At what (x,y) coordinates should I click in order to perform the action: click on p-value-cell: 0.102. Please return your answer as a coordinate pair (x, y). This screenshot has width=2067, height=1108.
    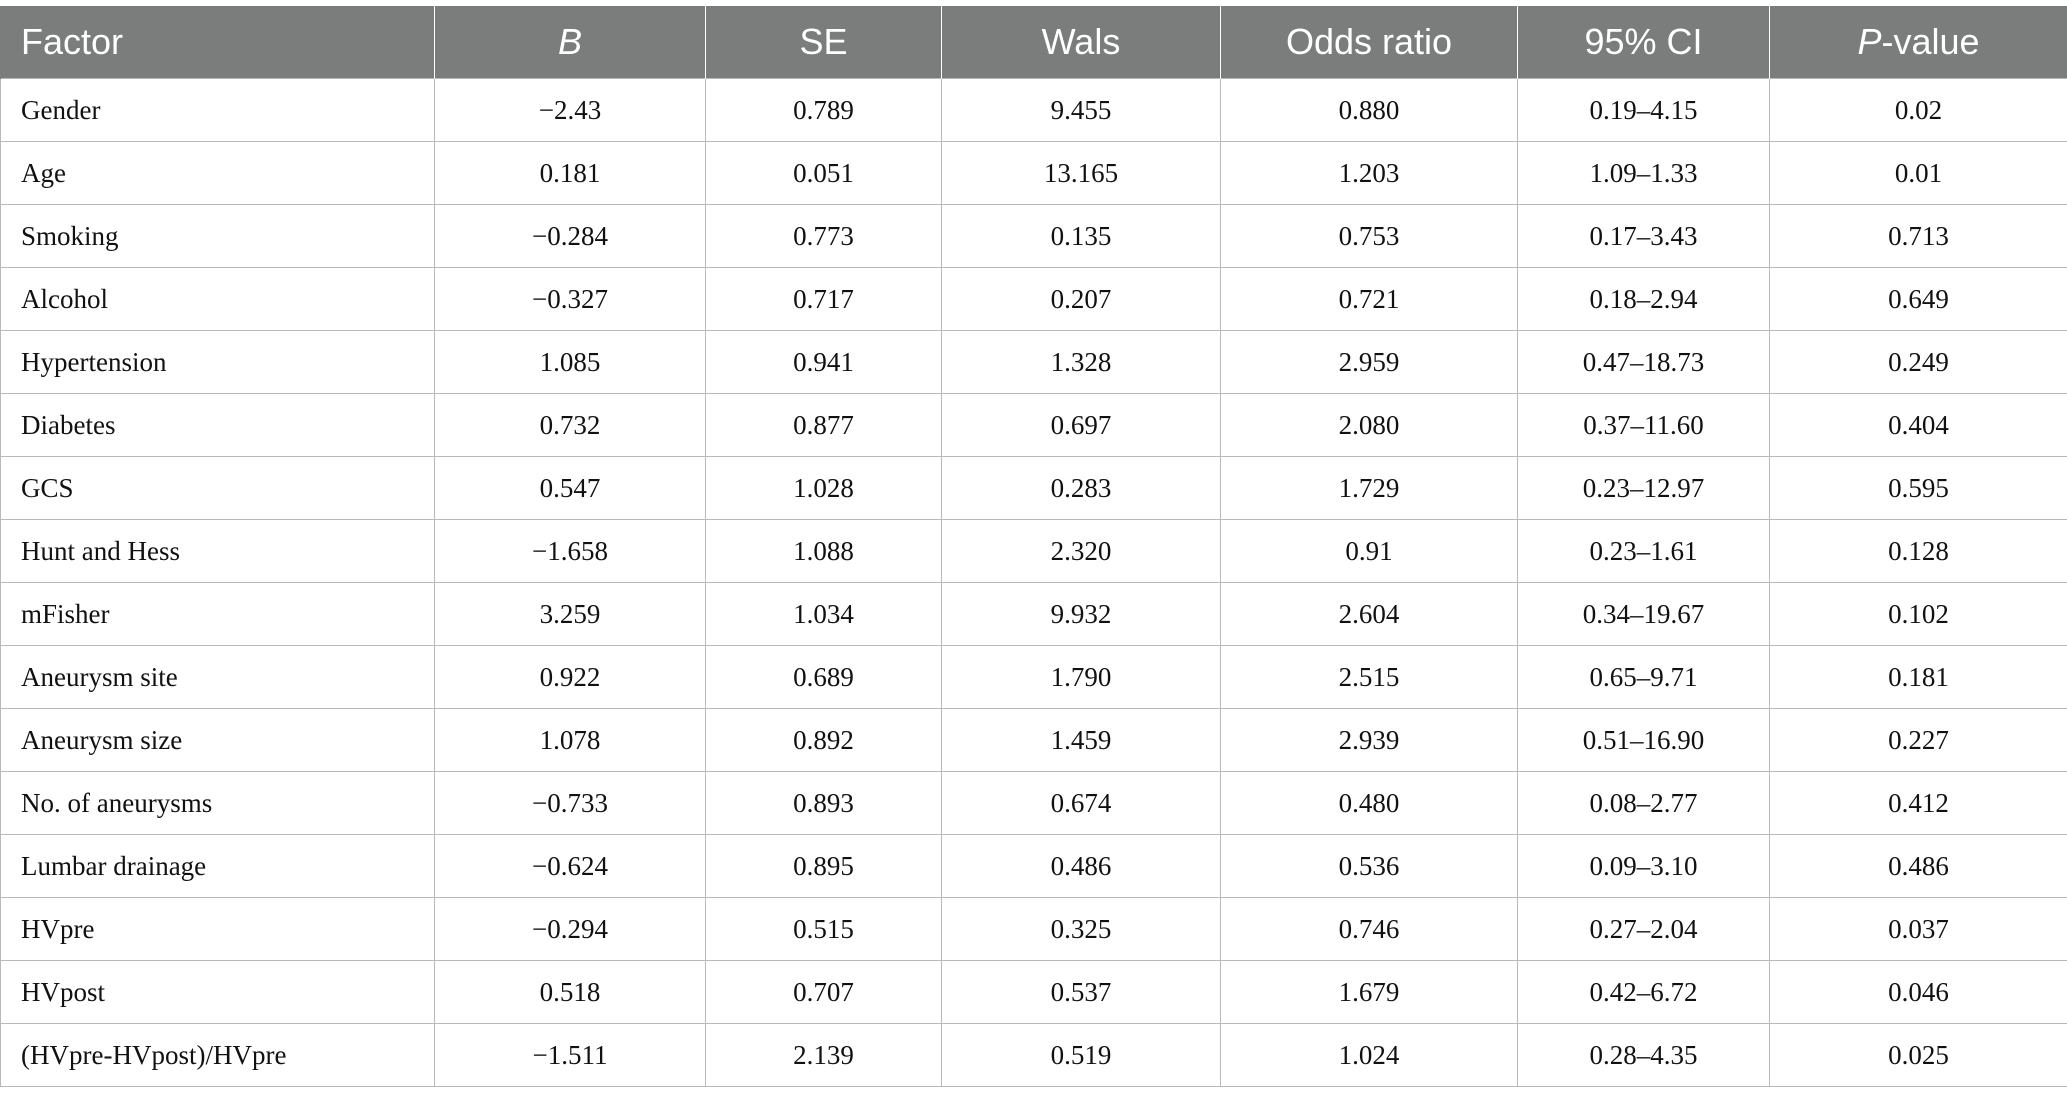
    Looking at the image, I should click on (1918, 614).